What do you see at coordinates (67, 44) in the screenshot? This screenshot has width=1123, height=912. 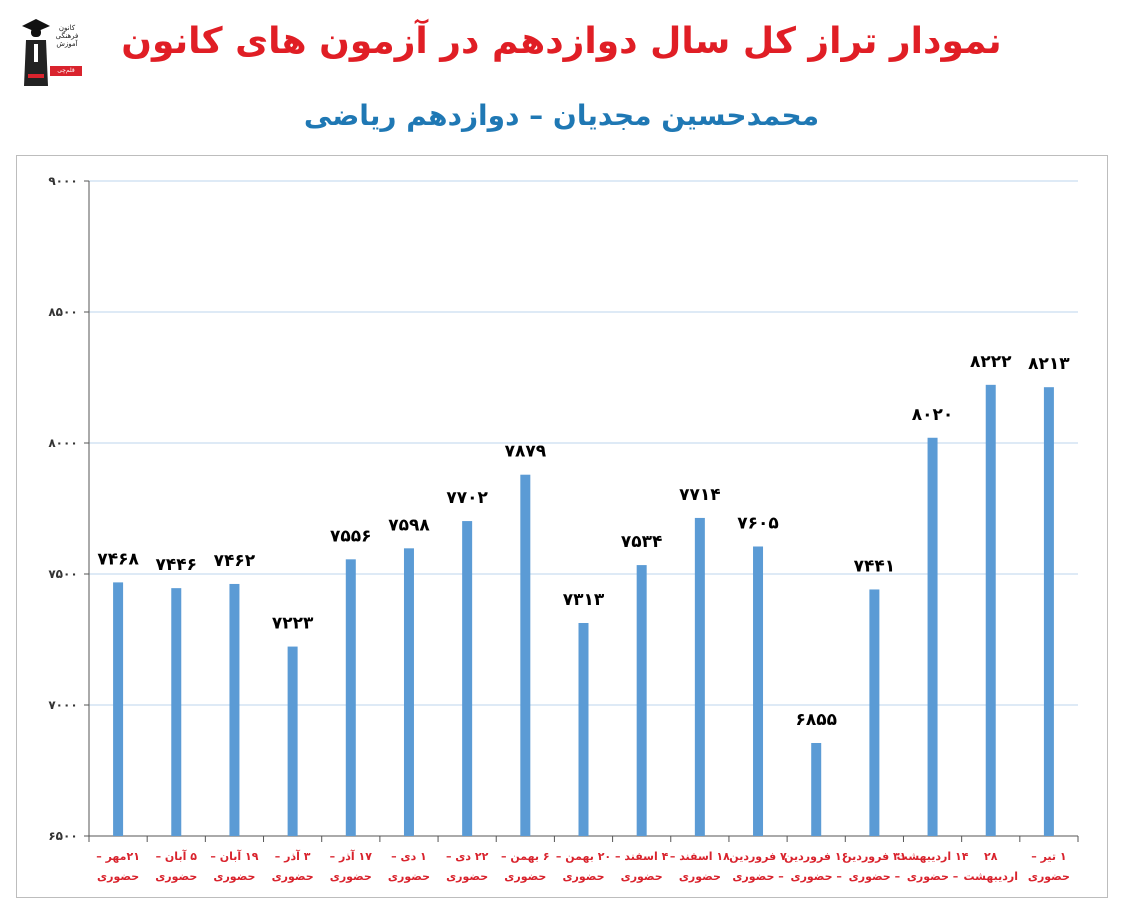 I see `logo-text-line: آموزش` at bounding box center [67, 44].